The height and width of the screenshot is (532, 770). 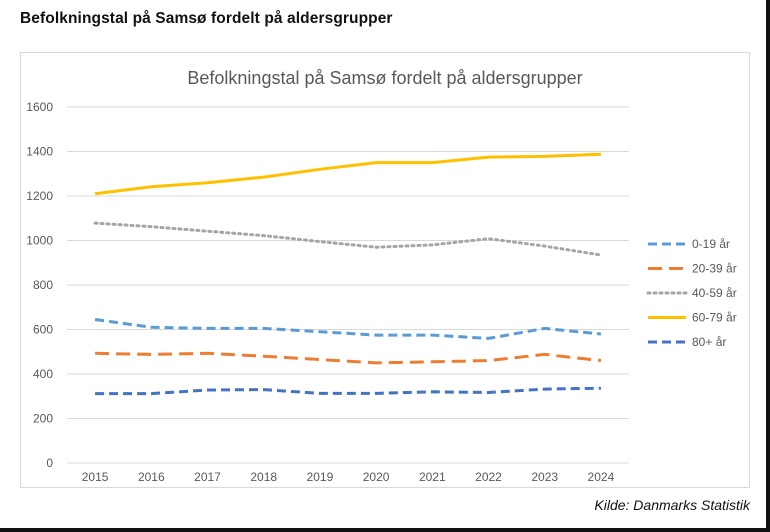 What do you see at coordinates (49, 463) in the screenshot?
I see `y-tick-label: 0` at bounding box center [49, 463].